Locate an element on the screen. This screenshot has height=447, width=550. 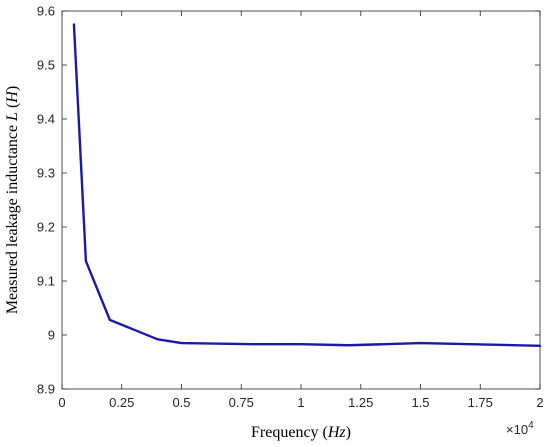
y-tick-label: 8.9 is located at coordinates (46, 389).